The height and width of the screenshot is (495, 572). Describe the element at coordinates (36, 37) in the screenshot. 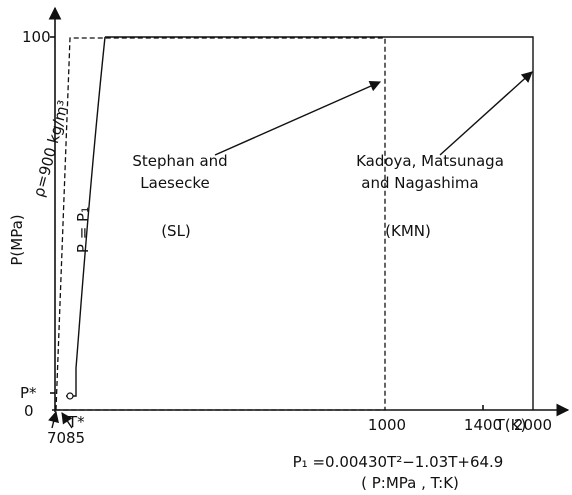

I see `y-tick: 100` at that location.